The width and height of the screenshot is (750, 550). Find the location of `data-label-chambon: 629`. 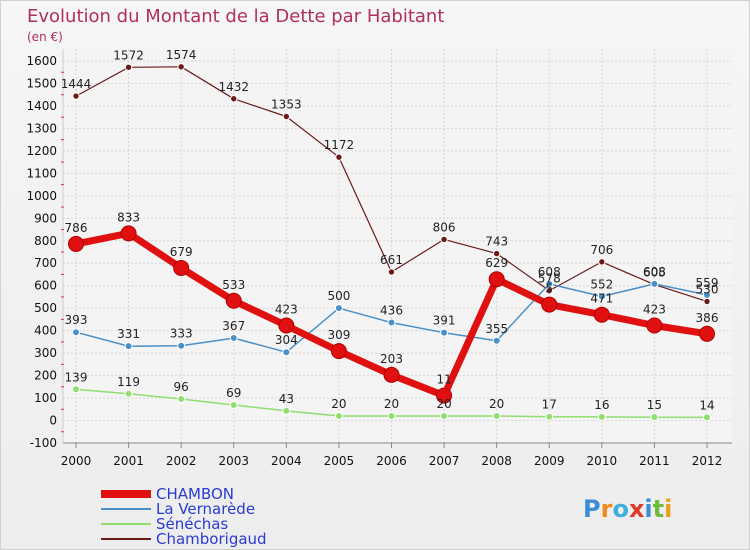

data-label-chambon: 629 is located at coordinates (496, 263).